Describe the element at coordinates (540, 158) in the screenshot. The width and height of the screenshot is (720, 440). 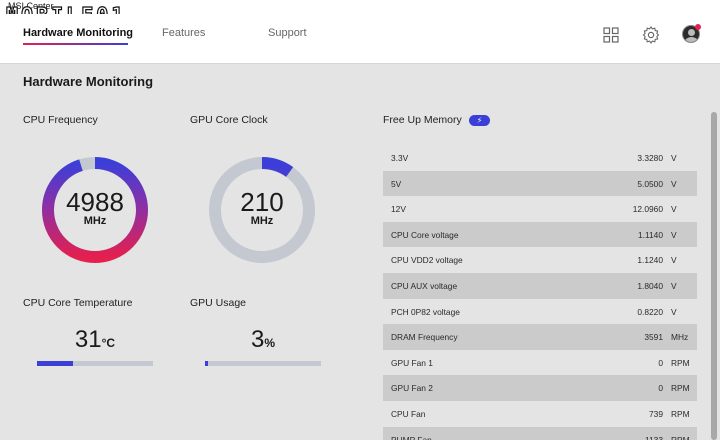
I see `sensor-row: 3.3V 3.3280 V` at that location.